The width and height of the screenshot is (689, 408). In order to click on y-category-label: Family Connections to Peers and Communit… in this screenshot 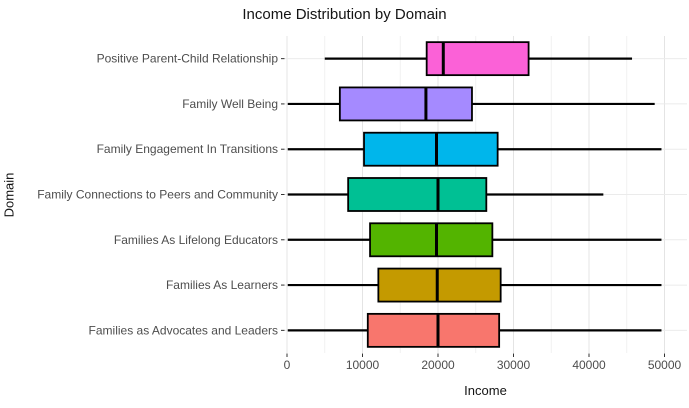, I will do `click(157, 195)`.